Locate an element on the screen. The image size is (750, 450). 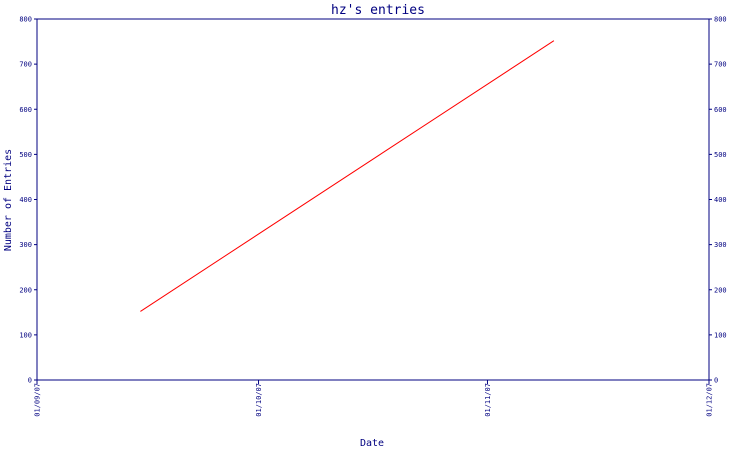
y-tick-label-right: 300 is located at coordinates (720, 245).